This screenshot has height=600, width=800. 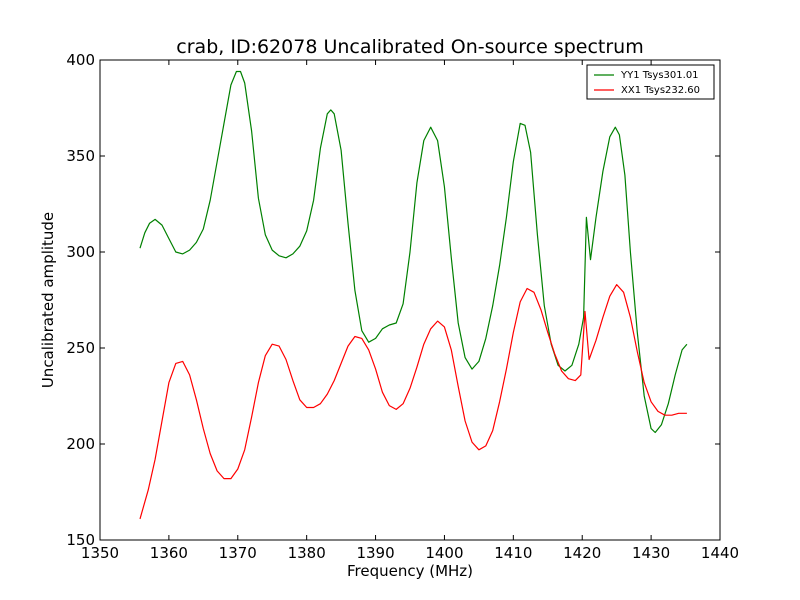 What do you see at coordinates (444, 553) in the screenshot?
I see `x-tick-label-5: 1400` at bounding box center [444, 553].